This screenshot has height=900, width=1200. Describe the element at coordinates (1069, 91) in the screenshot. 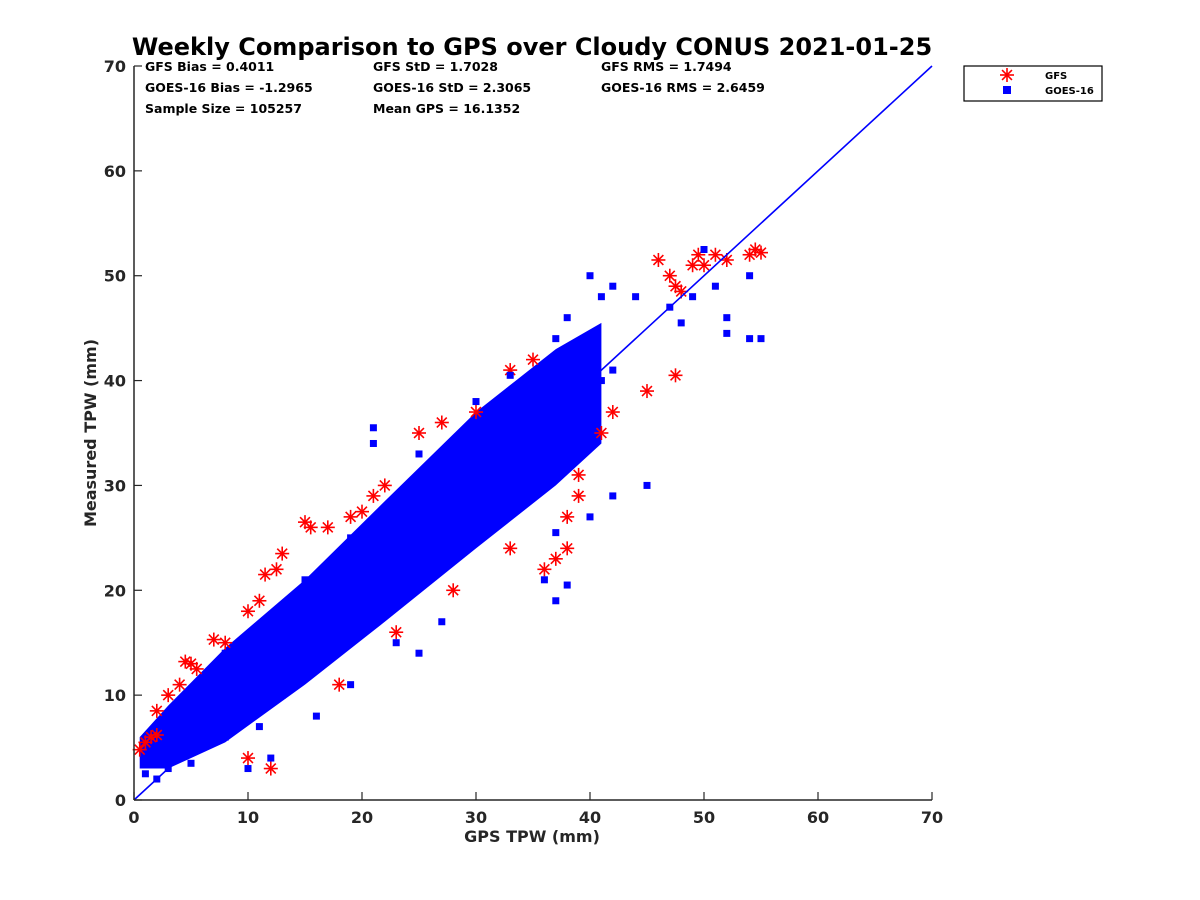

I see `legend-label-goes16: GOES-16` at that location.